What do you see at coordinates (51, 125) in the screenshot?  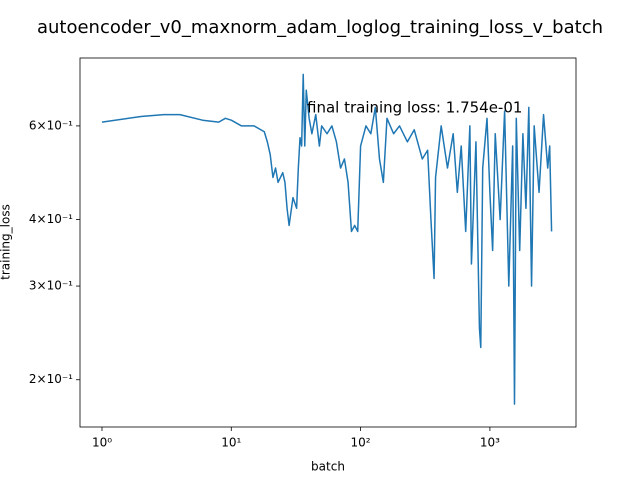 I see `y-tick-label: 6×10⁻¹` at bounding box center [51, 125].